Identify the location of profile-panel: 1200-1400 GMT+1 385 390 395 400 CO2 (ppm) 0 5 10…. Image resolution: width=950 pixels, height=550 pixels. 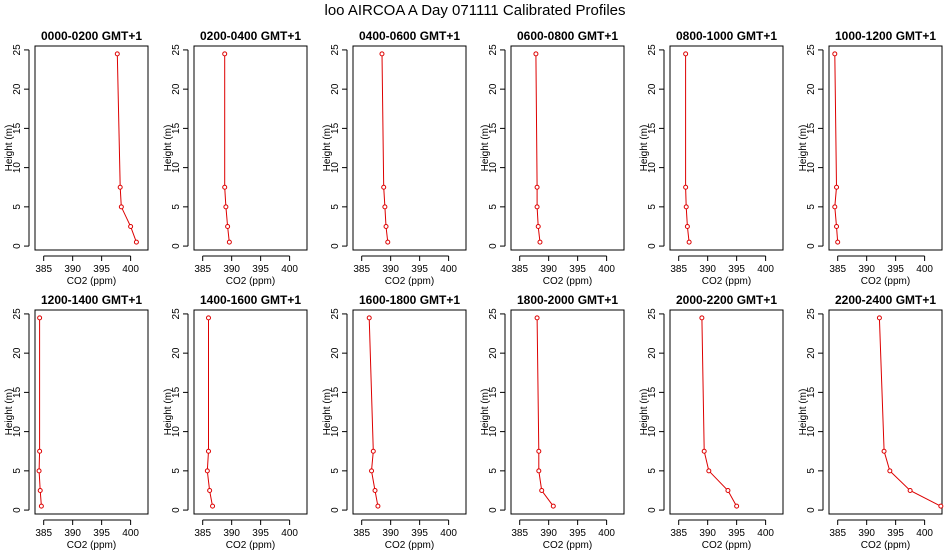
(76, 421).